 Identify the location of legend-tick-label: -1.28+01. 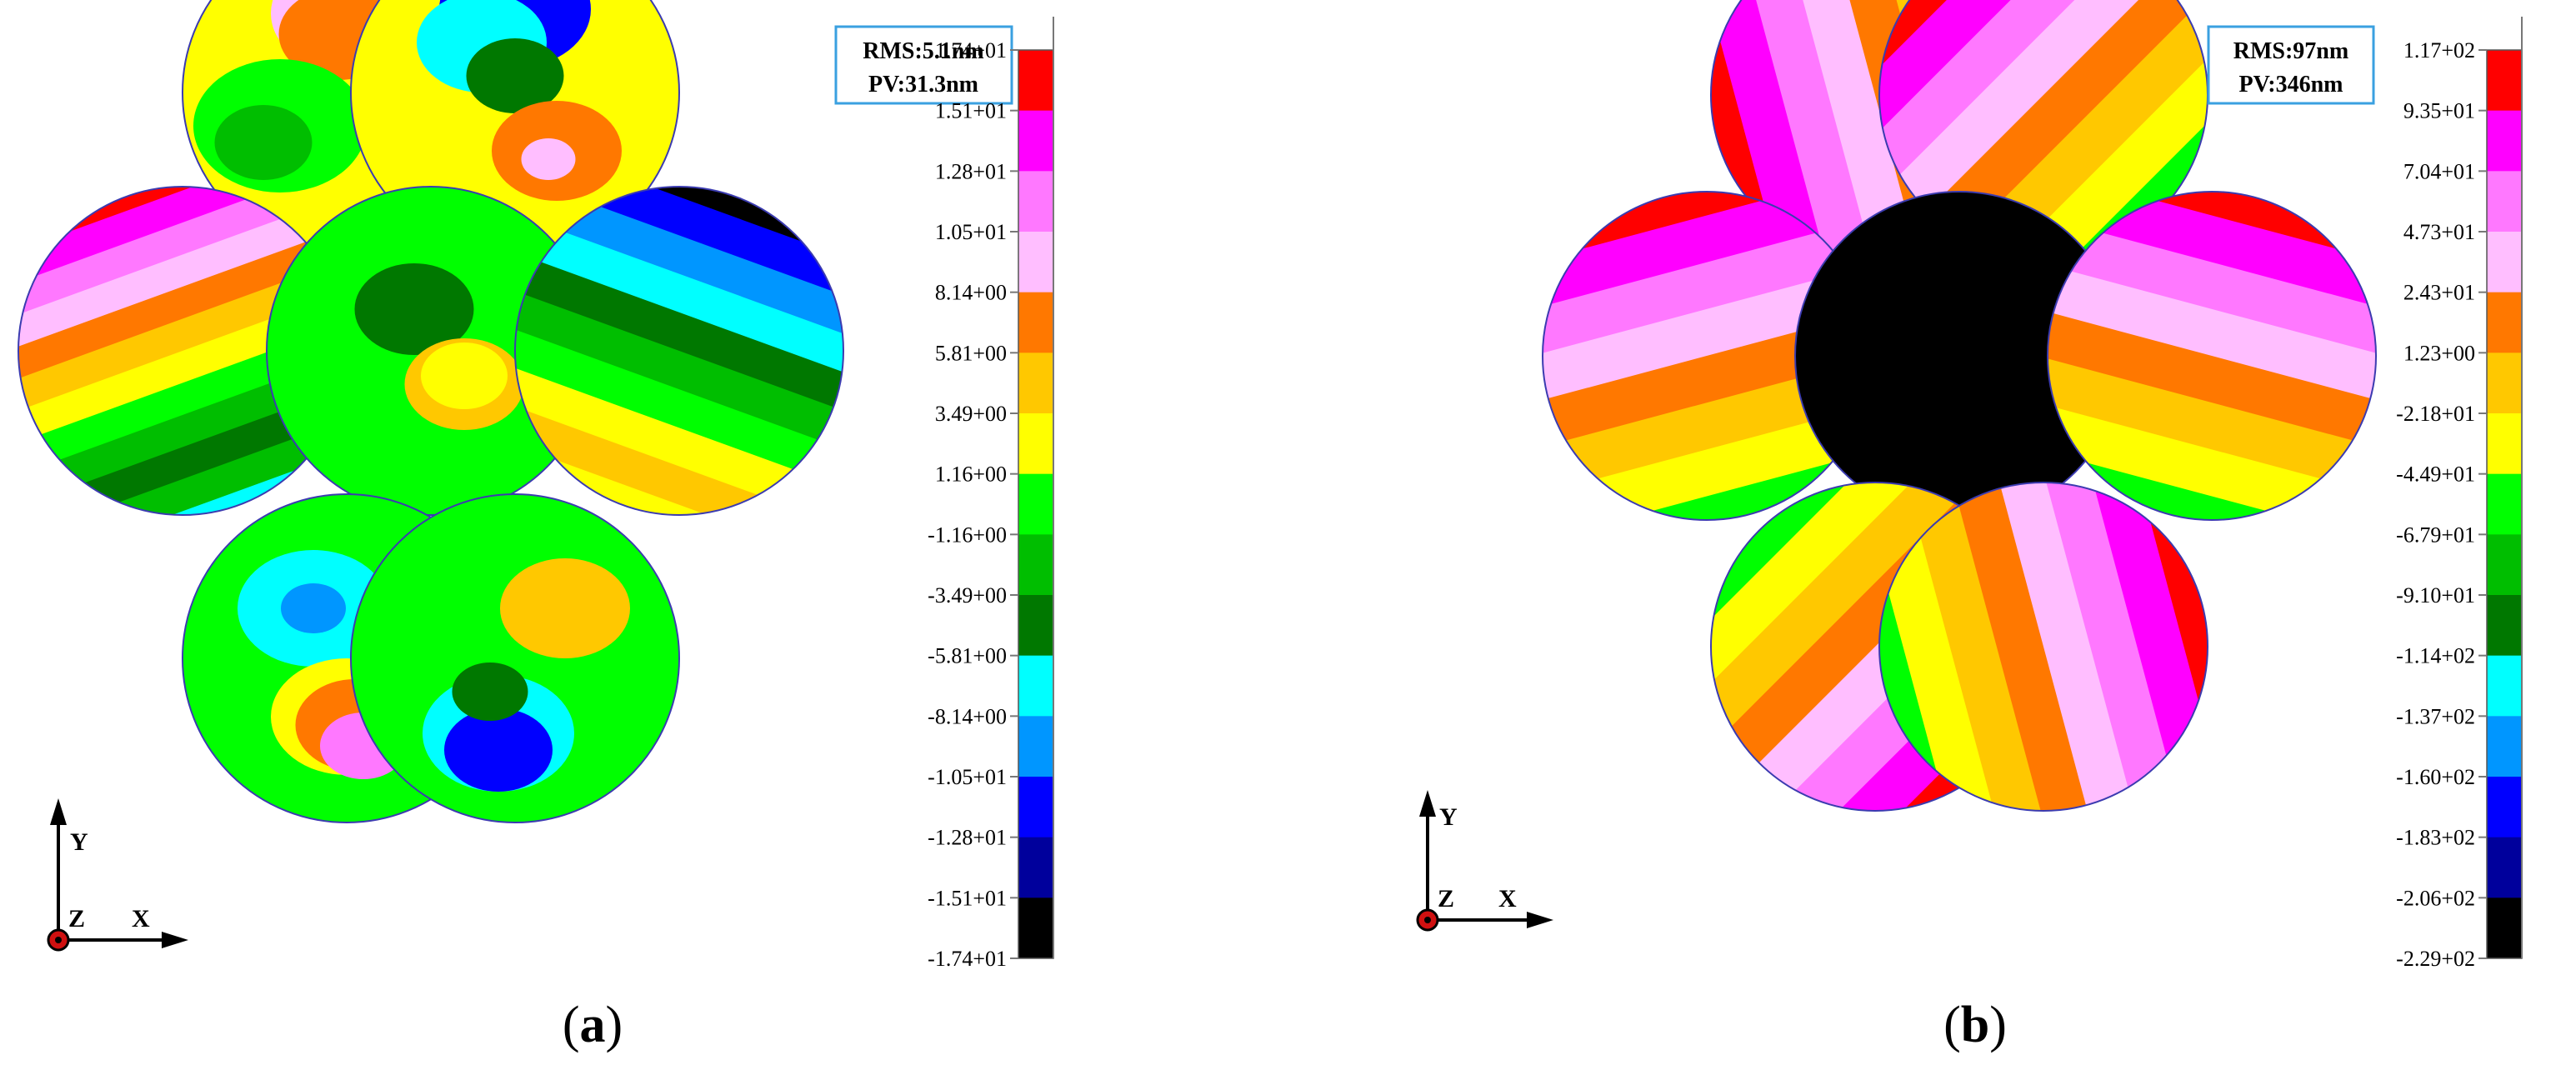
(968, 838).